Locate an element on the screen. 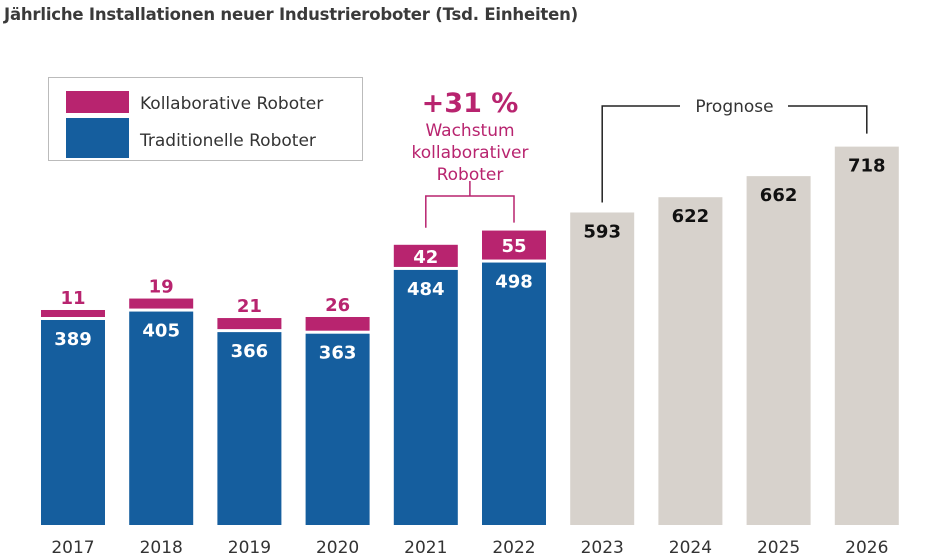 This screenshot has width=940, height=557. bar-collaborative-2020 is located at coordinates (337, 323).